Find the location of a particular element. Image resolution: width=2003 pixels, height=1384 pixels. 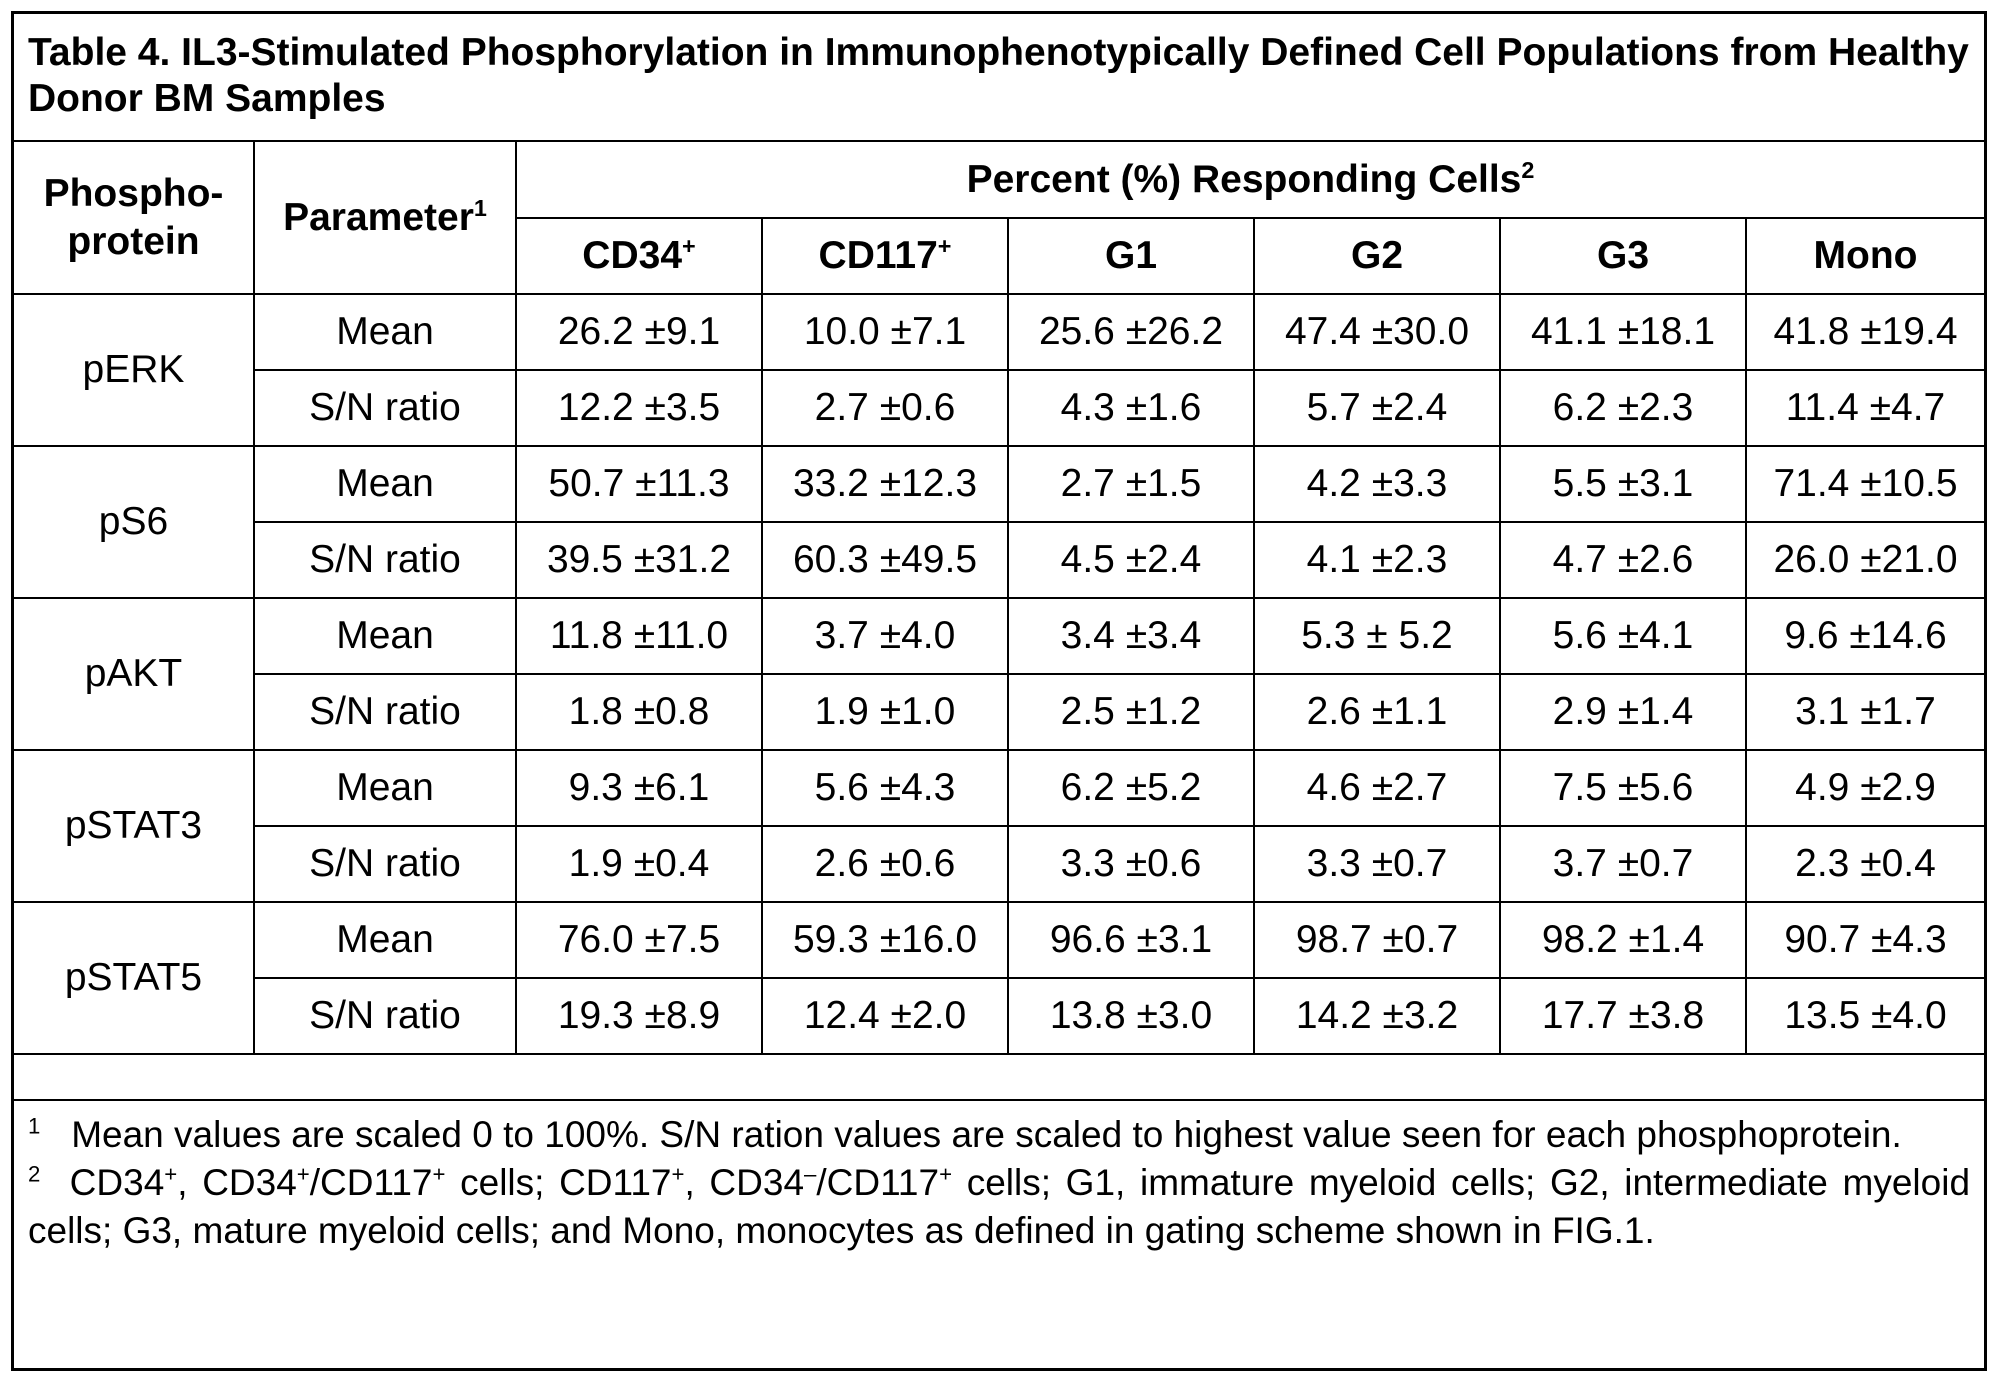

column-header-label: G1 is located at coordinates (1131, 255).